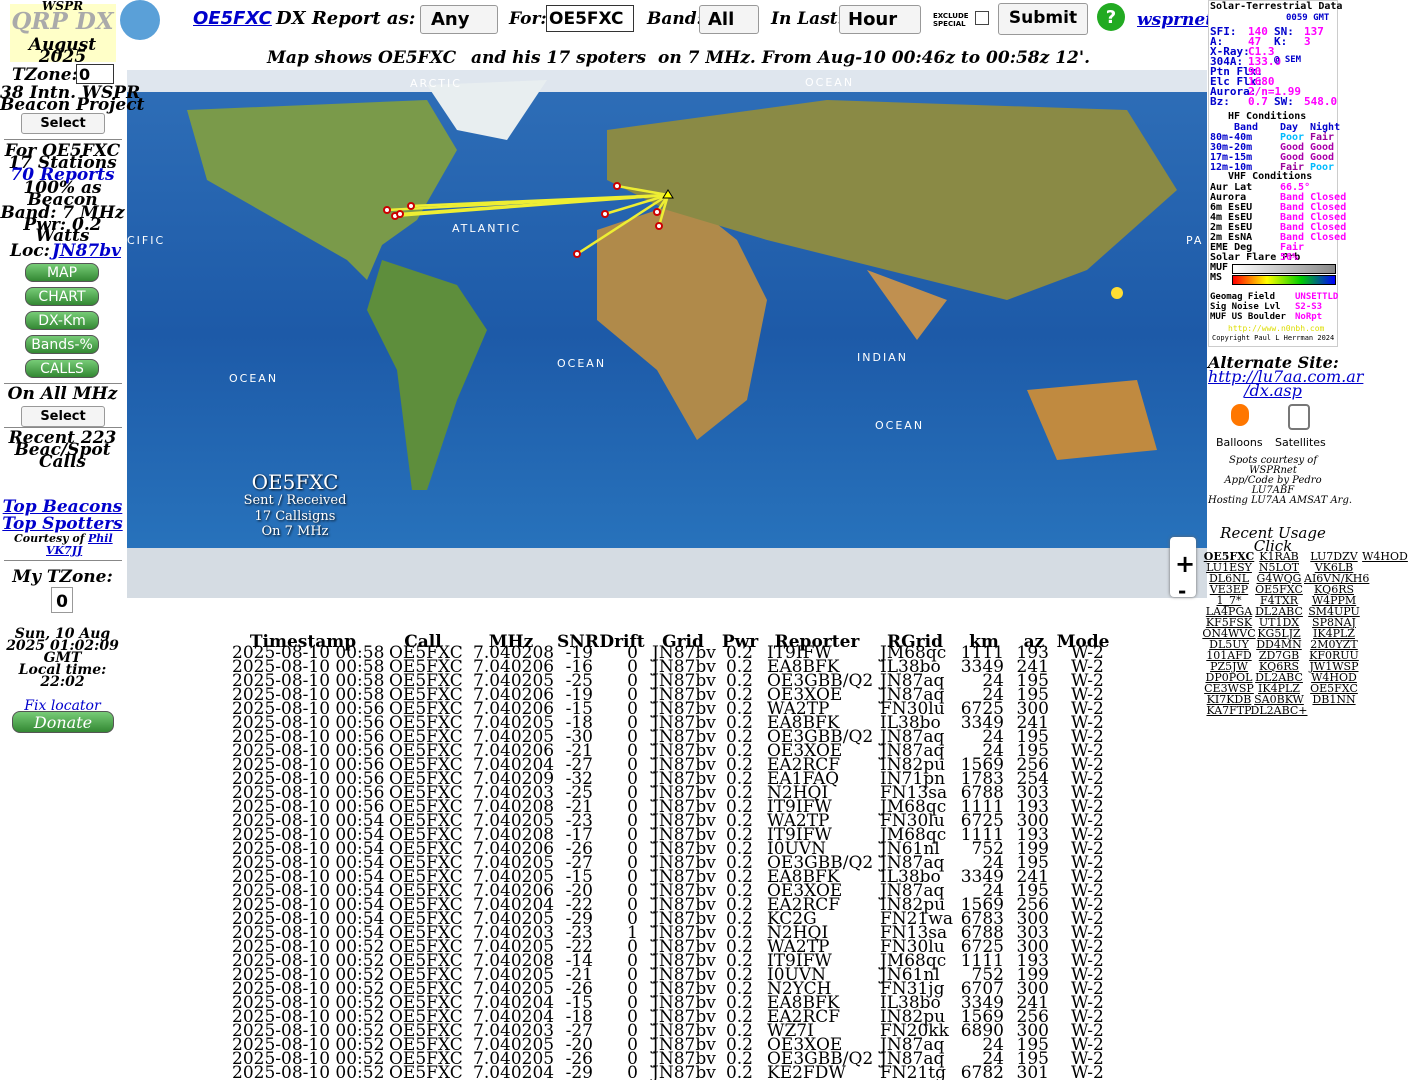 The image size is (1408, 1080). What do you see at coordinates (1229, 677) in the screenshot?
I see `recent-call: DP0POL` at bounding box center [1229, 677].